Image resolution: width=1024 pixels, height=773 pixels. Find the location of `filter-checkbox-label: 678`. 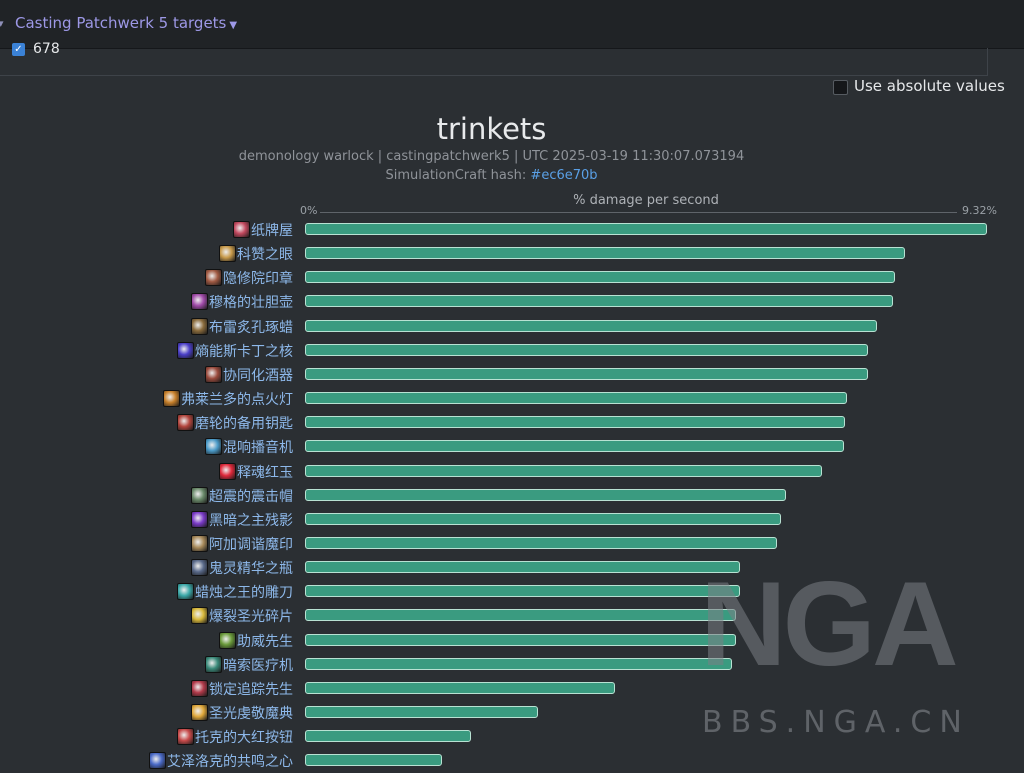

filter-checkbox-label: 678 is located at coordinates (46, 49).